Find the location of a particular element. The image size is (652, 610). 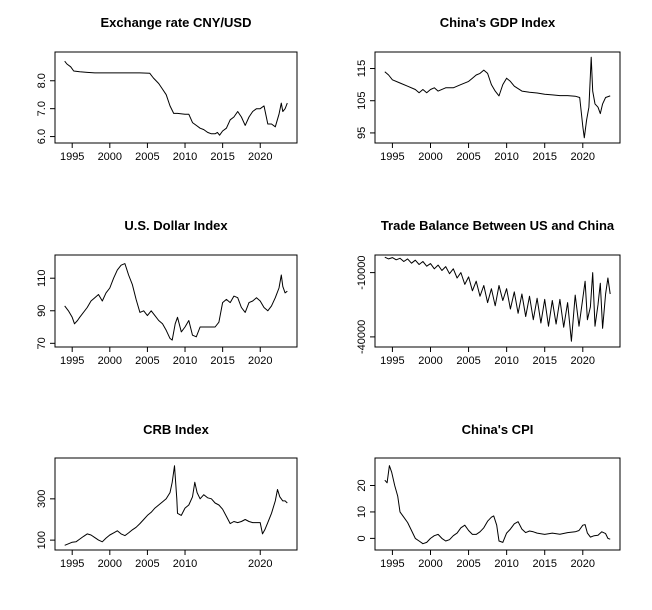

y-tick-label: 10 is located at coordinates (362, 512).